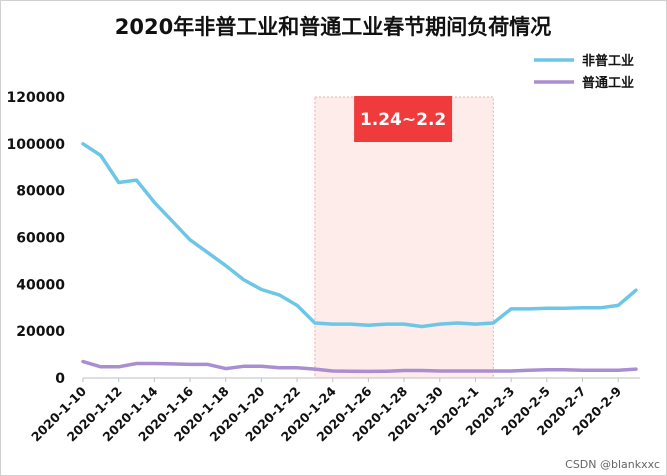  What do you see at coordinates (60, 379) in the screenshot?
I see `y-tick-label: 0` at bounding box center [60, 379].